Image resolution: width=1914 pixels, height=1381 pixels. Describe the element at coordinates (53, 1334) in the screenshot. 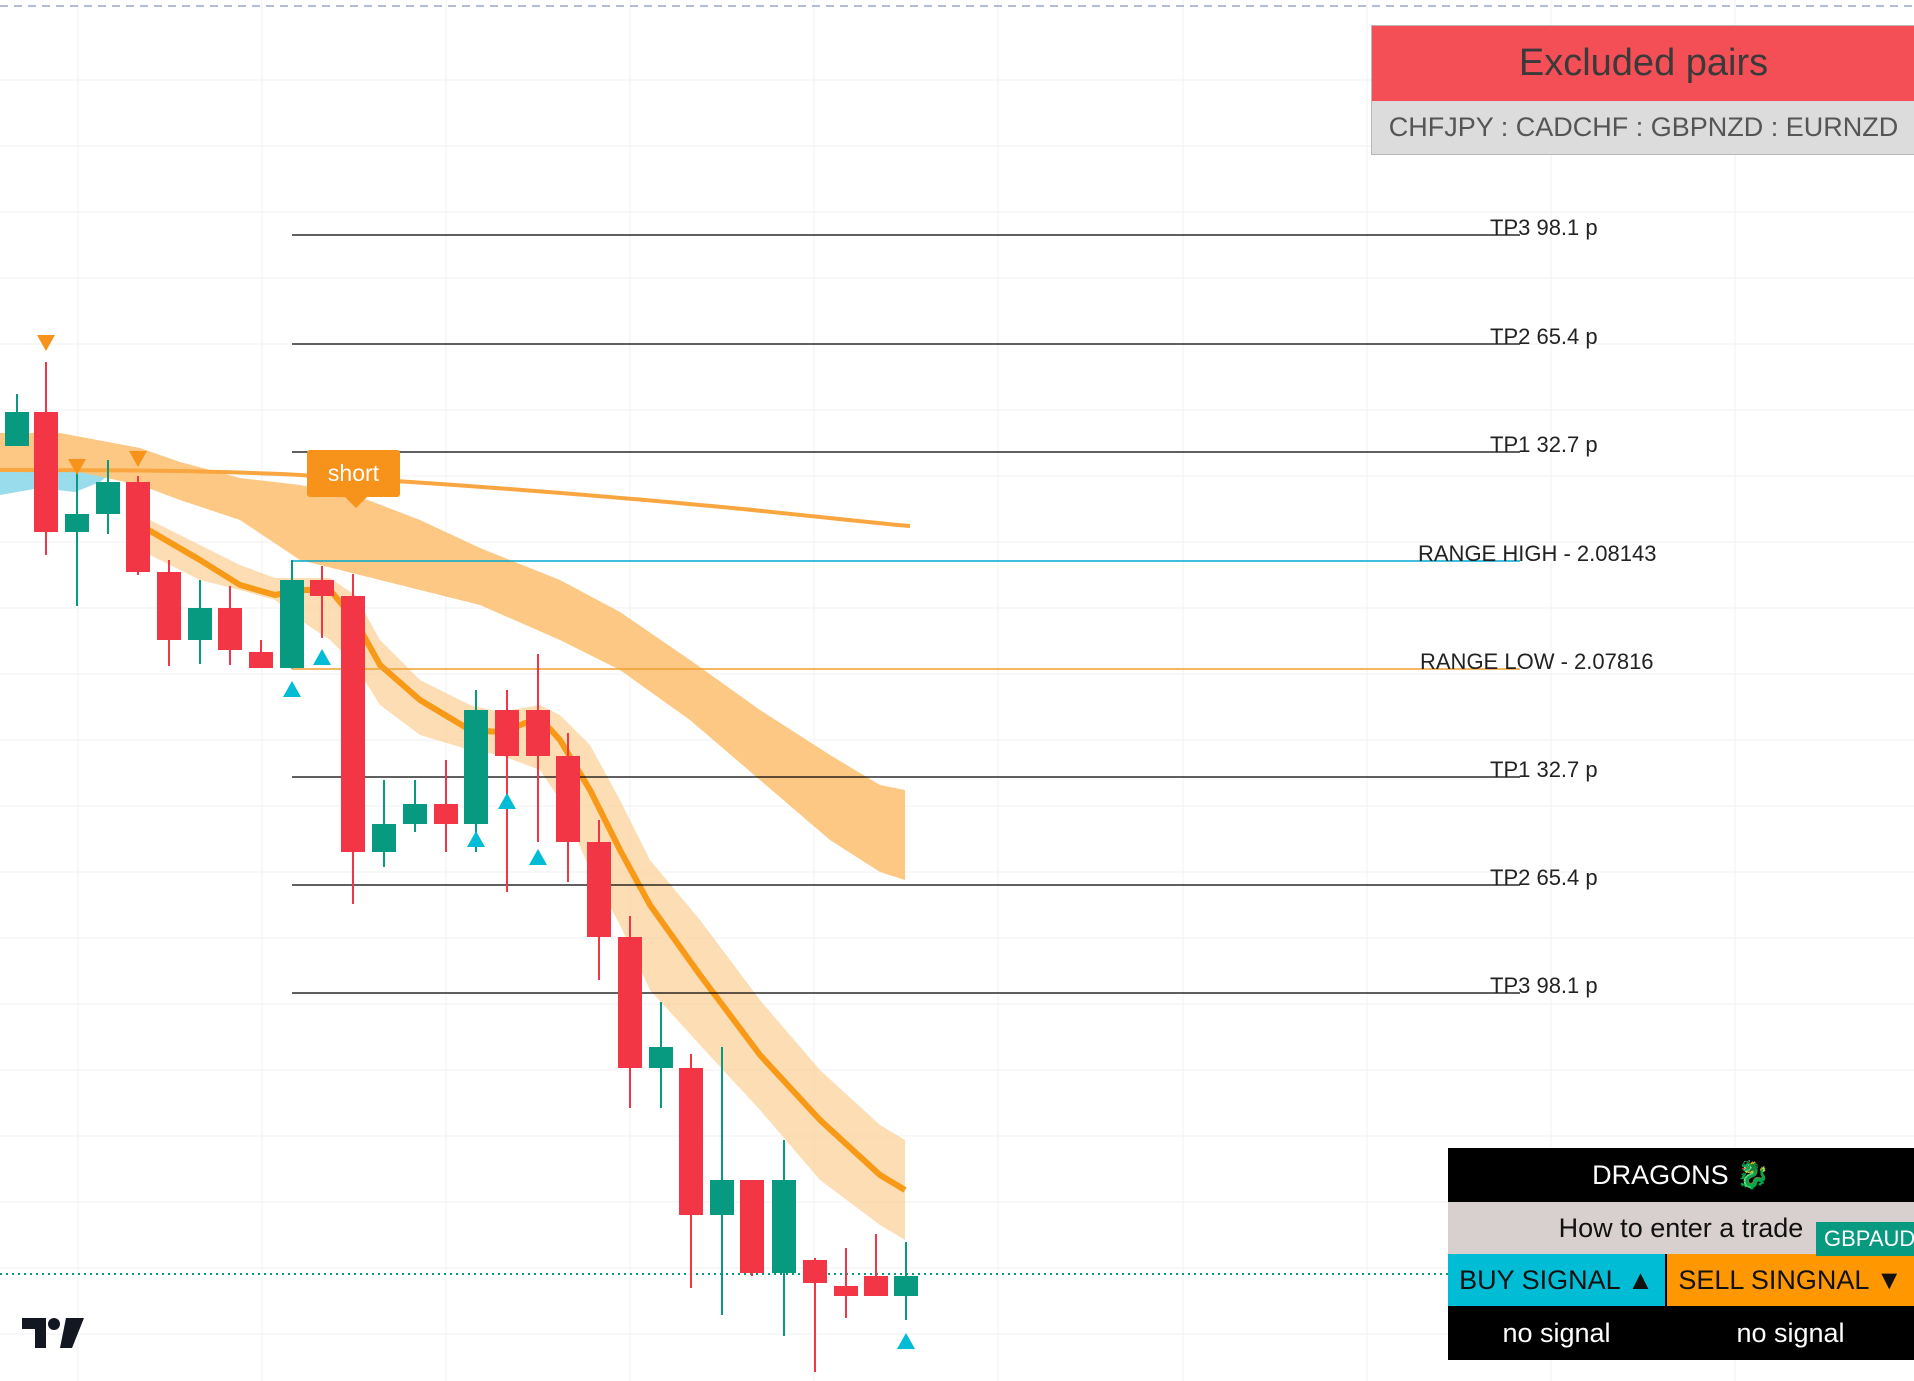

I see `tradingview-logo-icon` at that location.